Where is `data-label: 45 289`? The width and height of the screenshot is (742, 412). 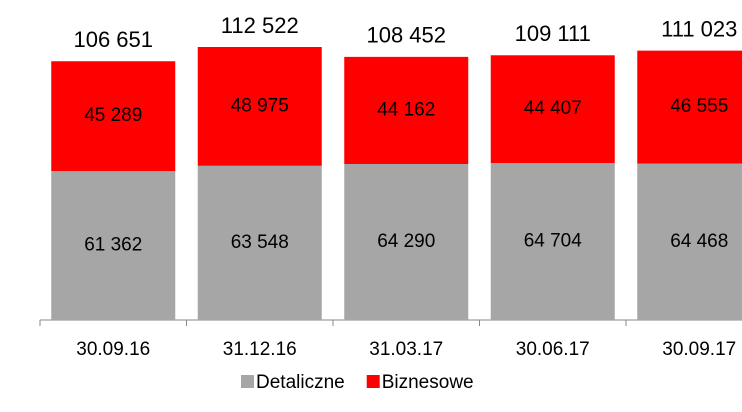
data-label: 45 289 is located at coordinates (113, 115).